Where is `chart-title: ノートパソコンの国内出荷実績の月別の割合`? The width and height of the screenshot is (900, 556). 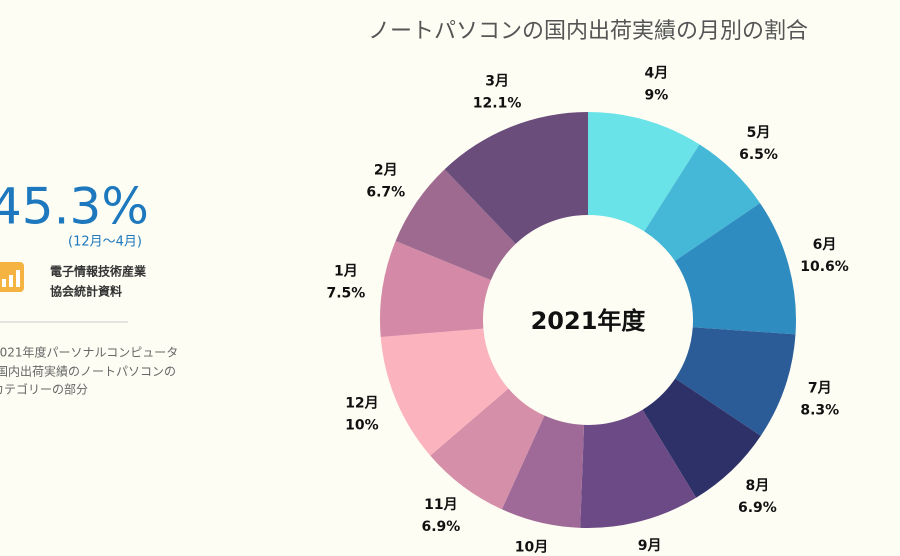
chart-title: ノートパソコンの国内出荷実績の月別の割合 is located at coordinates (588, 31).